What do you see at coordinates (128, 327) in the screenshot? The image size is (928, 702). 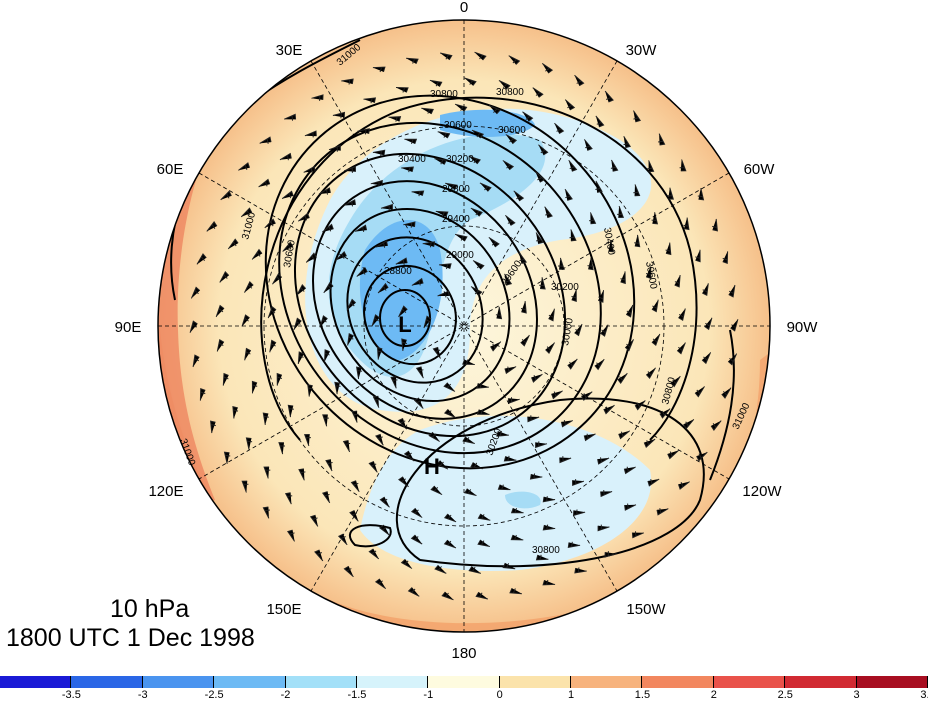 I see `lon-label-90e: 90E` at bounding box center [128, 327].